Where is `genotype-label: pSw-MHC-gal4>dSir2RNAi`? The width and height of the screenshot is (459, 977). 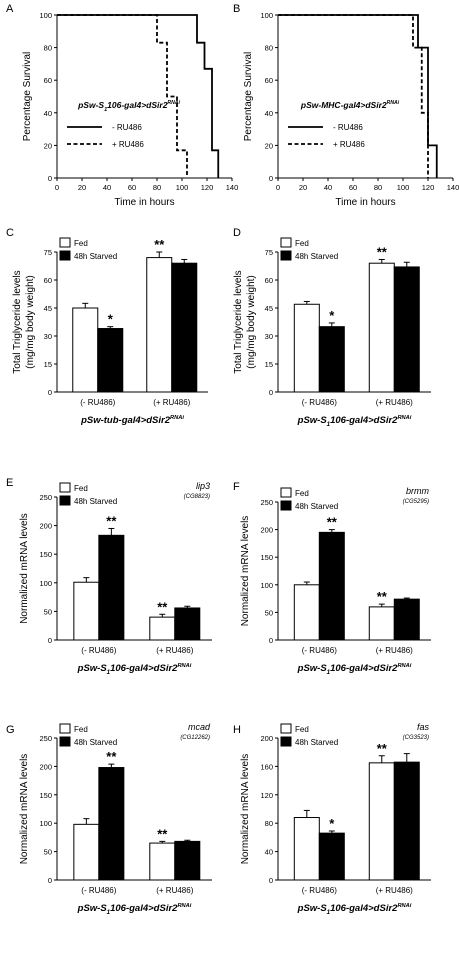 genotype-label: pSw-MHC-gal4>dSir2RNAi is located at coordinates (350, 105).